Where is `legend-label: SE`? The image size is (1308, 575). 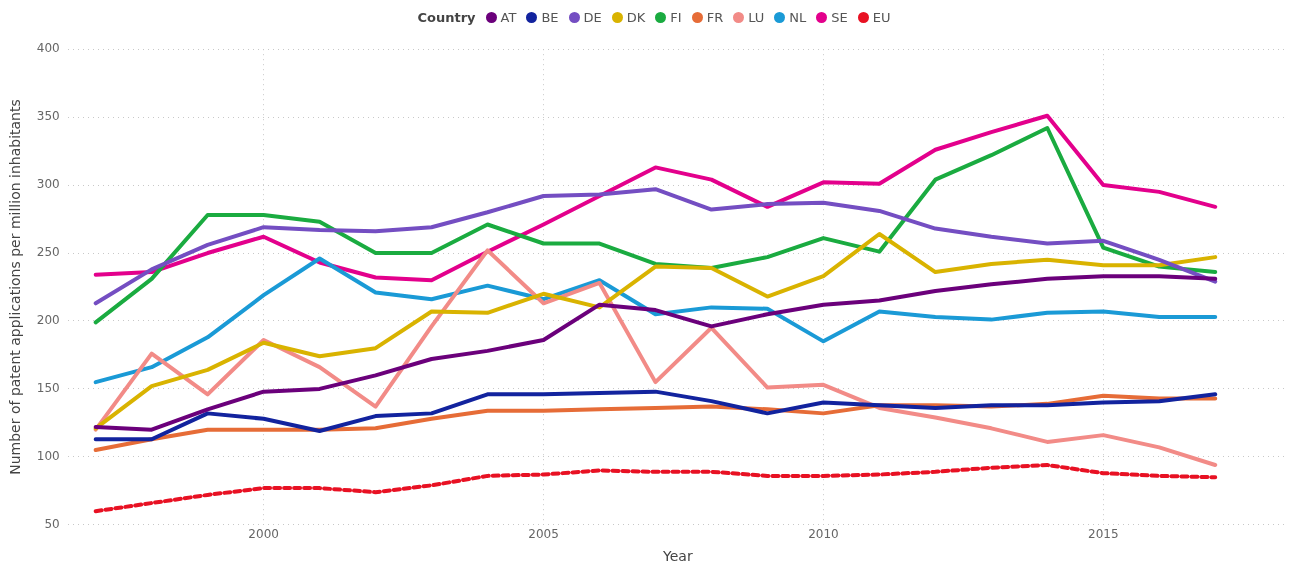 legend-label: SE is located at coordinates (839, 17).